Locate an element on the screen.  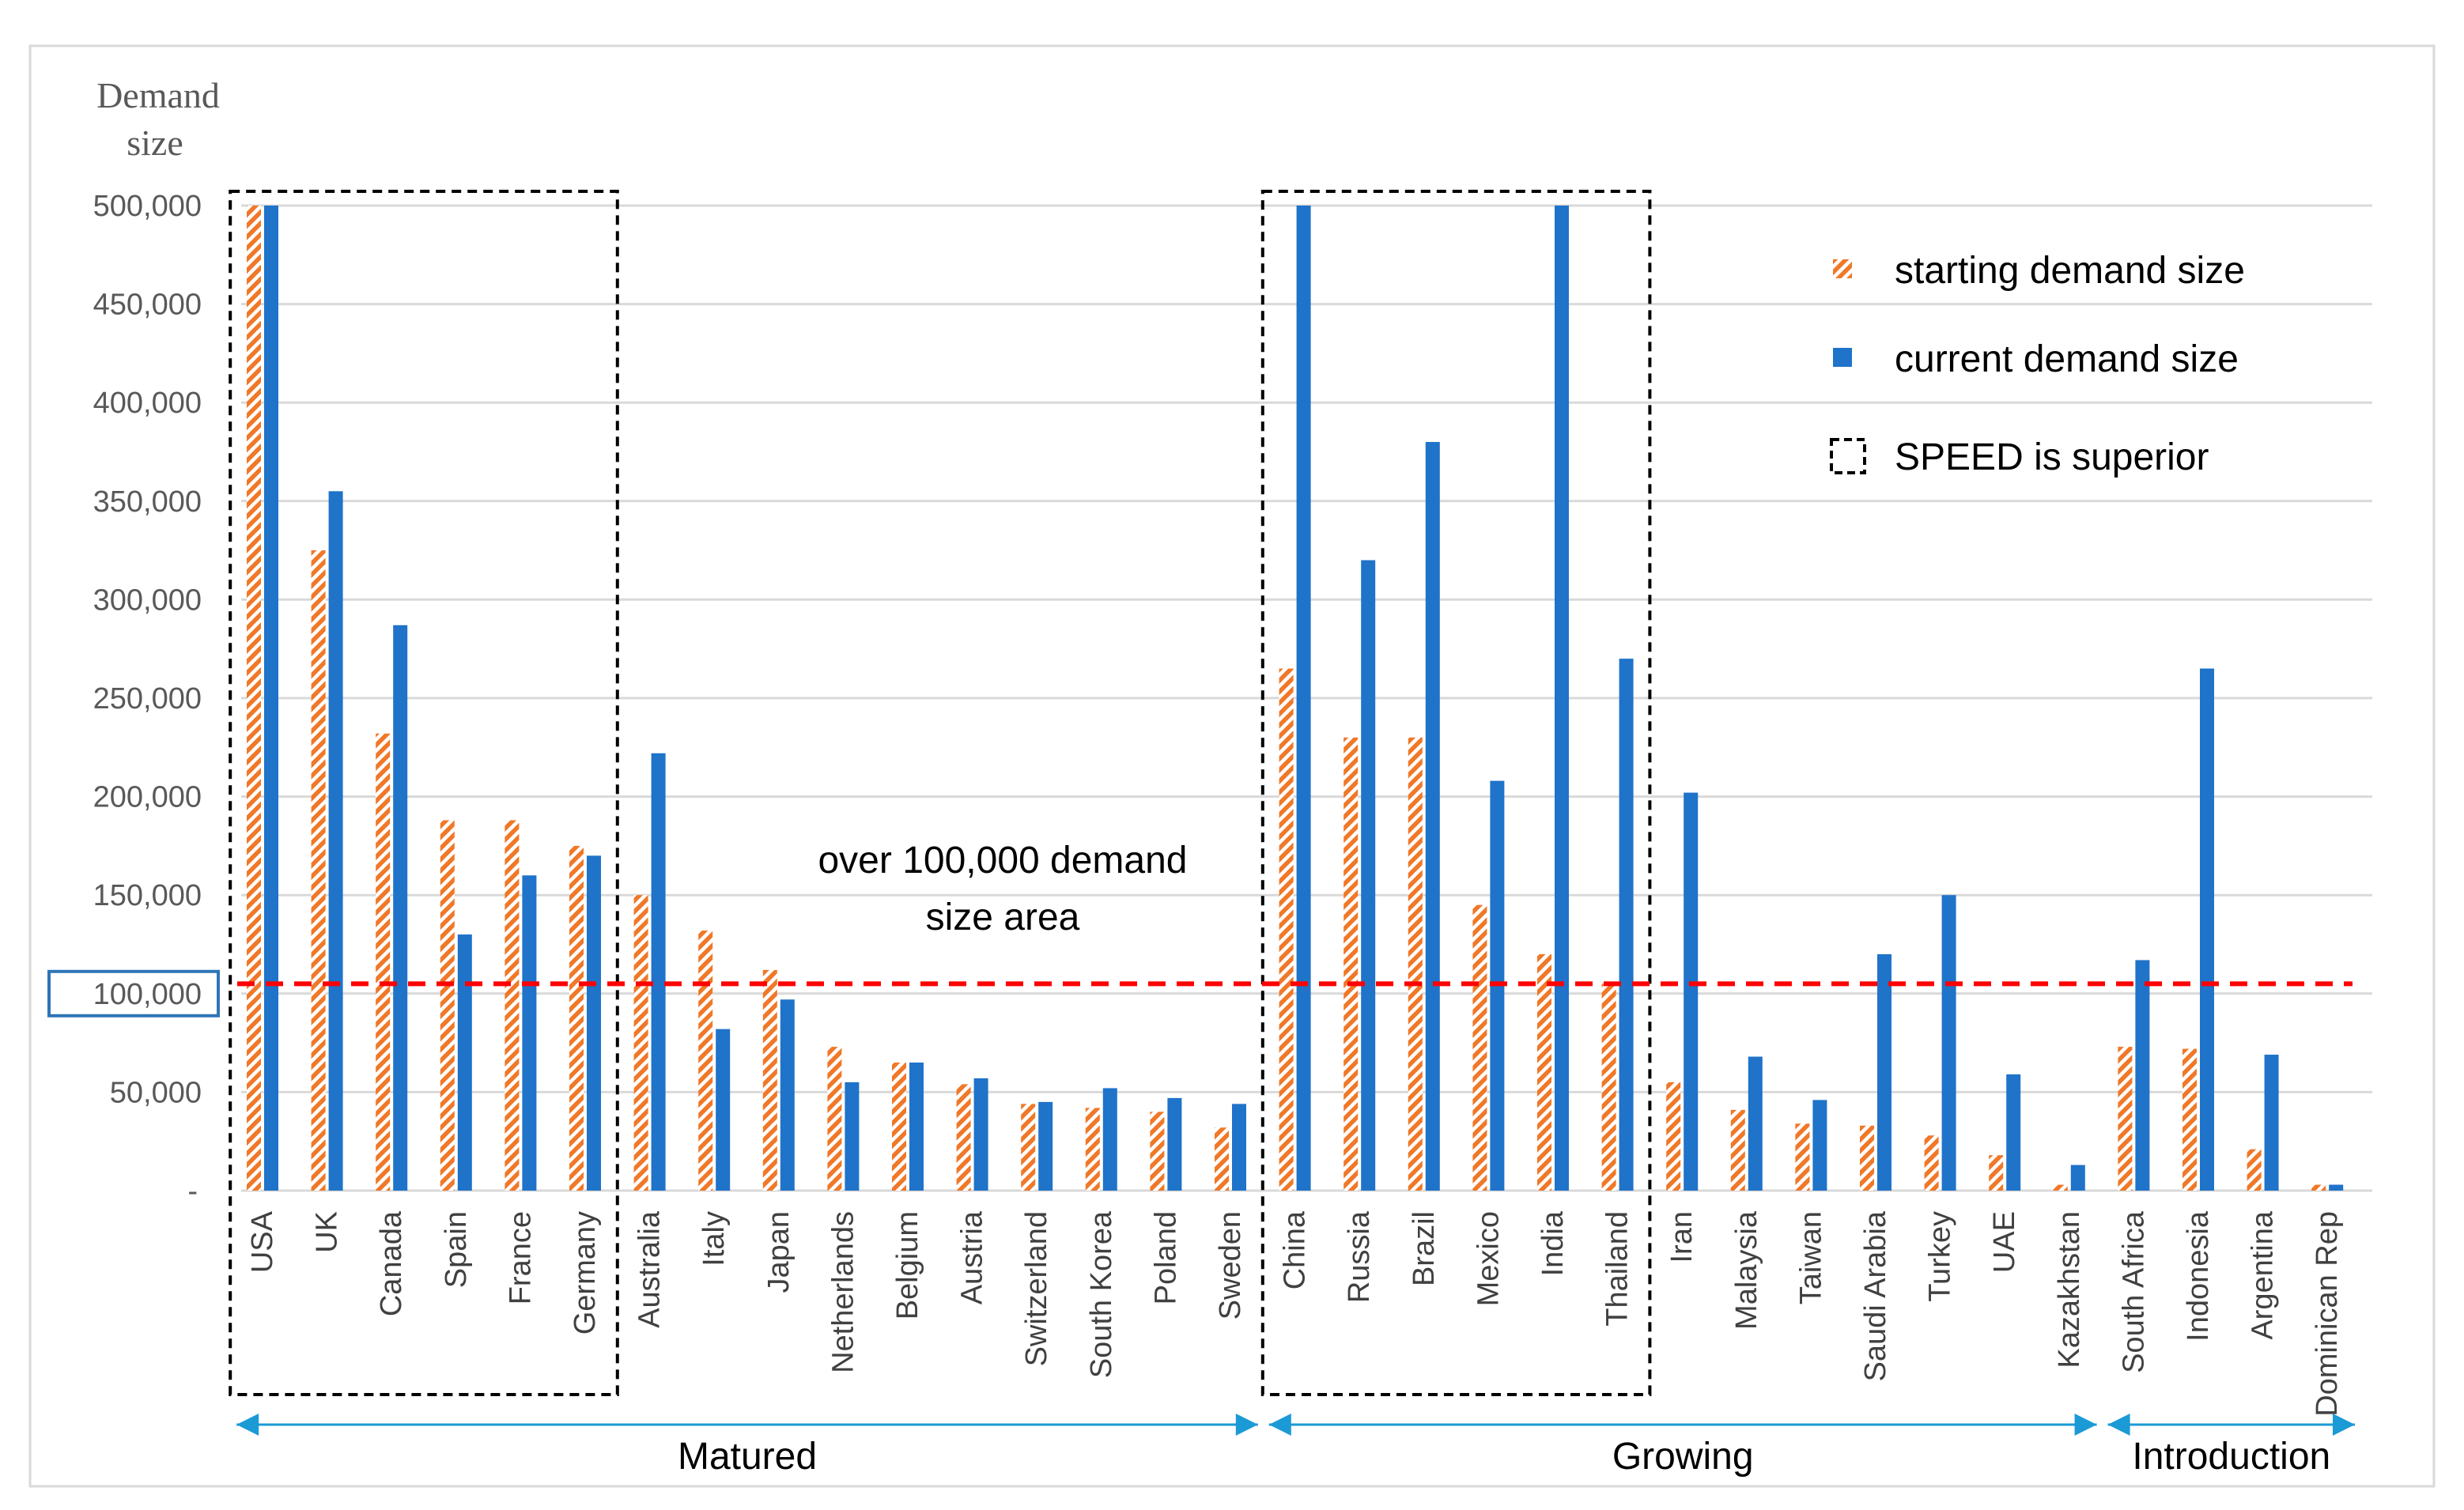
bar-current-south-africa is located at coordinates (2142, 1075).